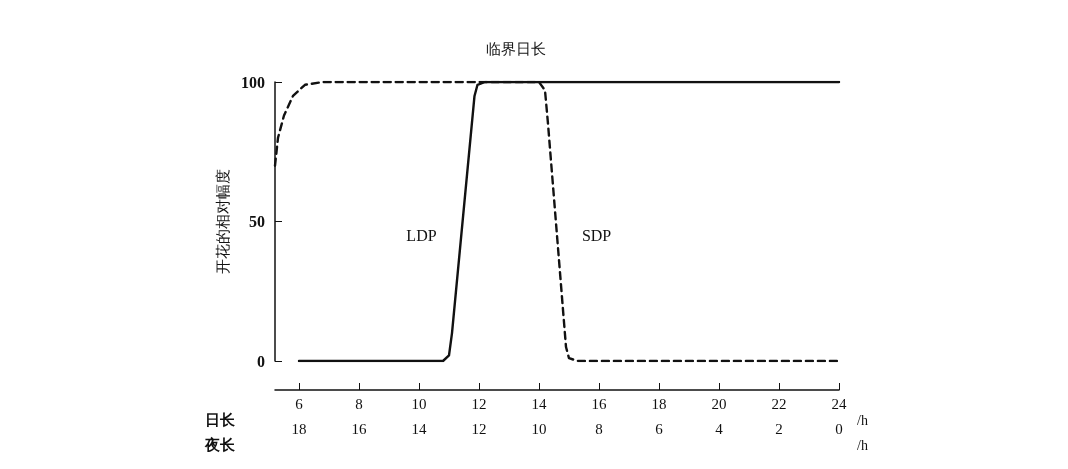 Image resolution: width=1068 pixels, height=469 pixels. Describe the element at coordinates (299, 428) in the screenshot. I see `x2-tick-label: 18` at that location.